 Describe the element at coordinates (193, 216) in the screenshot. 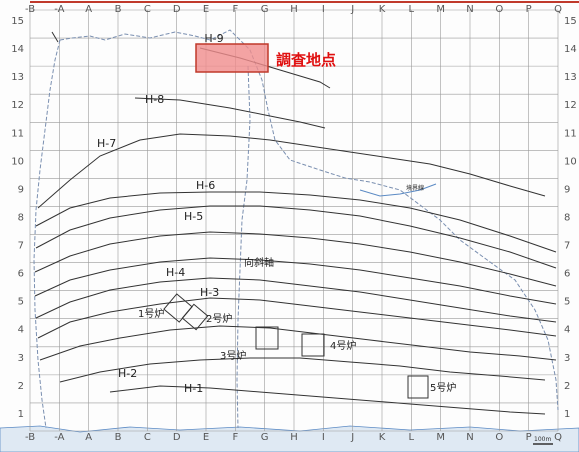

I see `survey-line-label-h5: H-5` at that location.